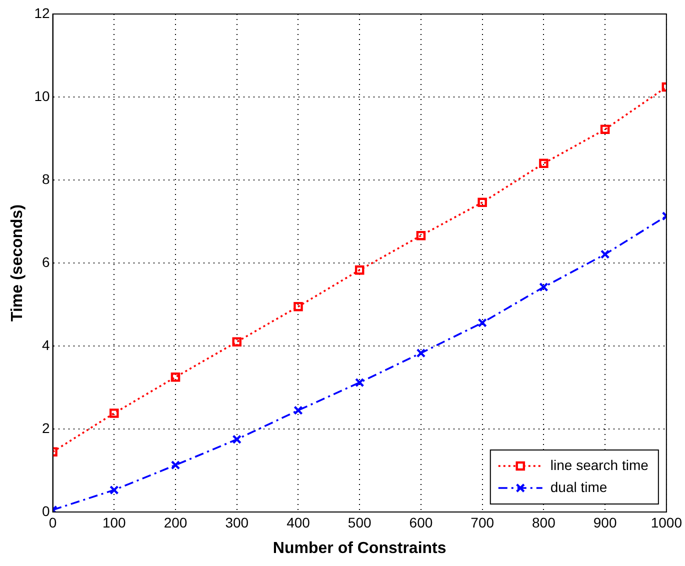 Image resolution: width=685 pixels, height=566 pixels. What do you see at coordinates (599, 464) in the screenshot?
I see `legend-label: line search time` at bounding box center [599, 464].